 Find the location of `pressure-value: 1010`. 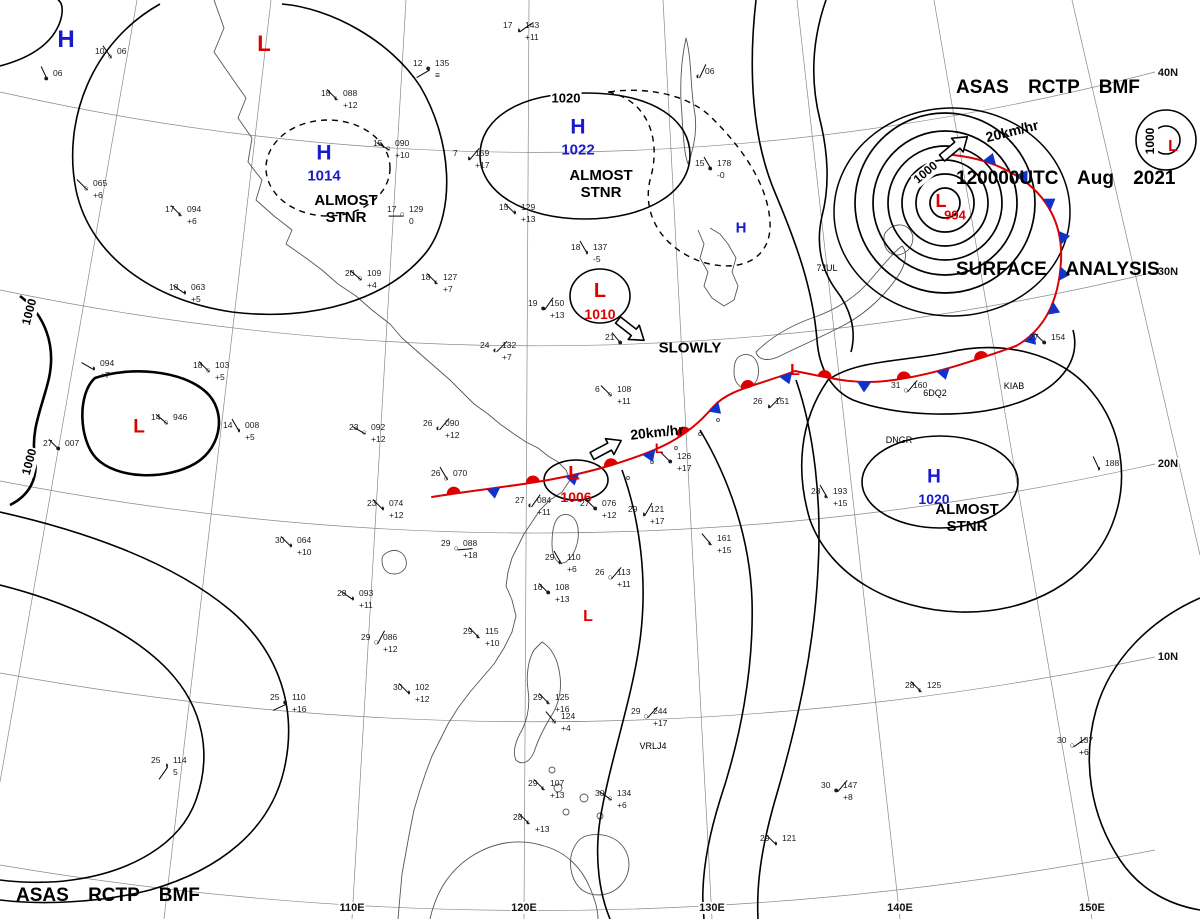

pressure-value: 1010 is located at coordinates (600, 314).